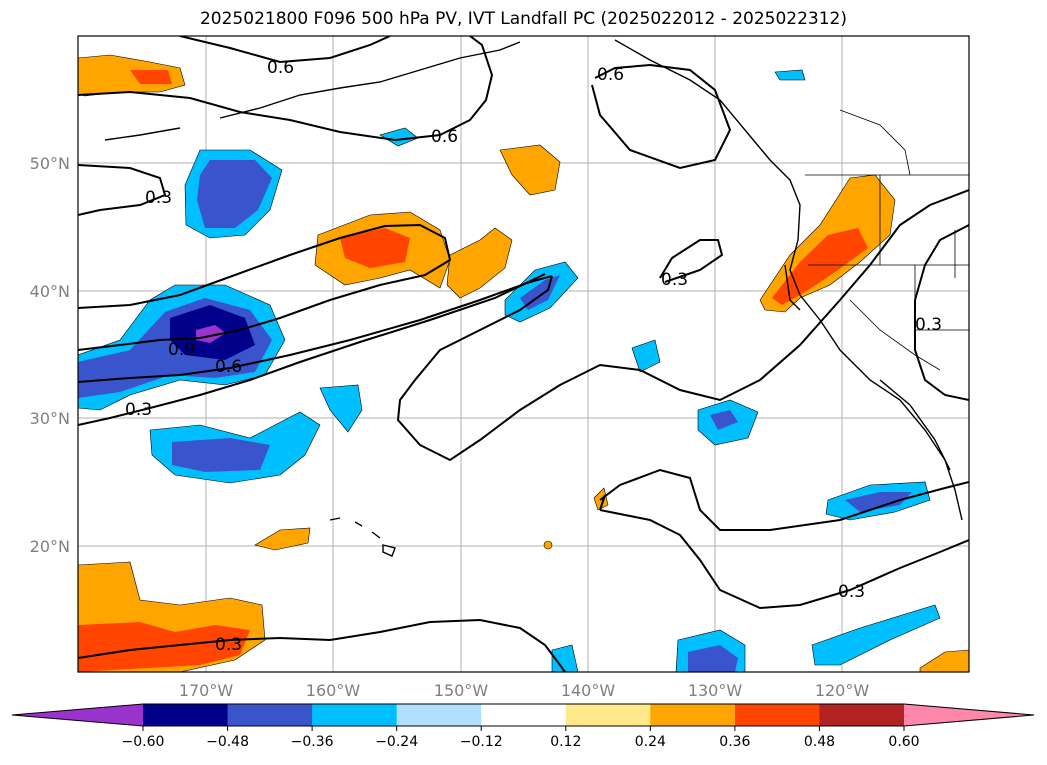  What do you see at coordinates (650, 742) in the screenshot?
I see `colorbar-tick-label: 0.24` at bounding box center [650, 742].